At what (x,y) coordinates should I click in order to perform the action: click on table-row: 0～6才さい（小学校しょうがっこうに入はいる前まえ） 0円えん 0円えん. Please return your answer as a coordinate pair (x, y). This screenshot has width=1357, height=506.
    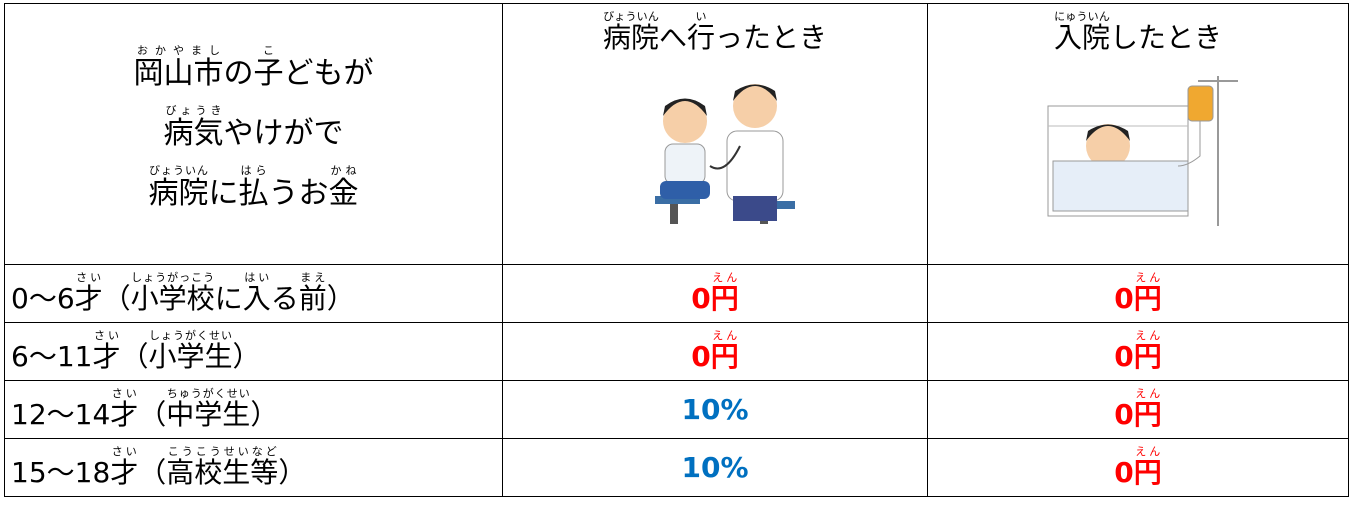
    Looking at the image, I should click on (676, 293).